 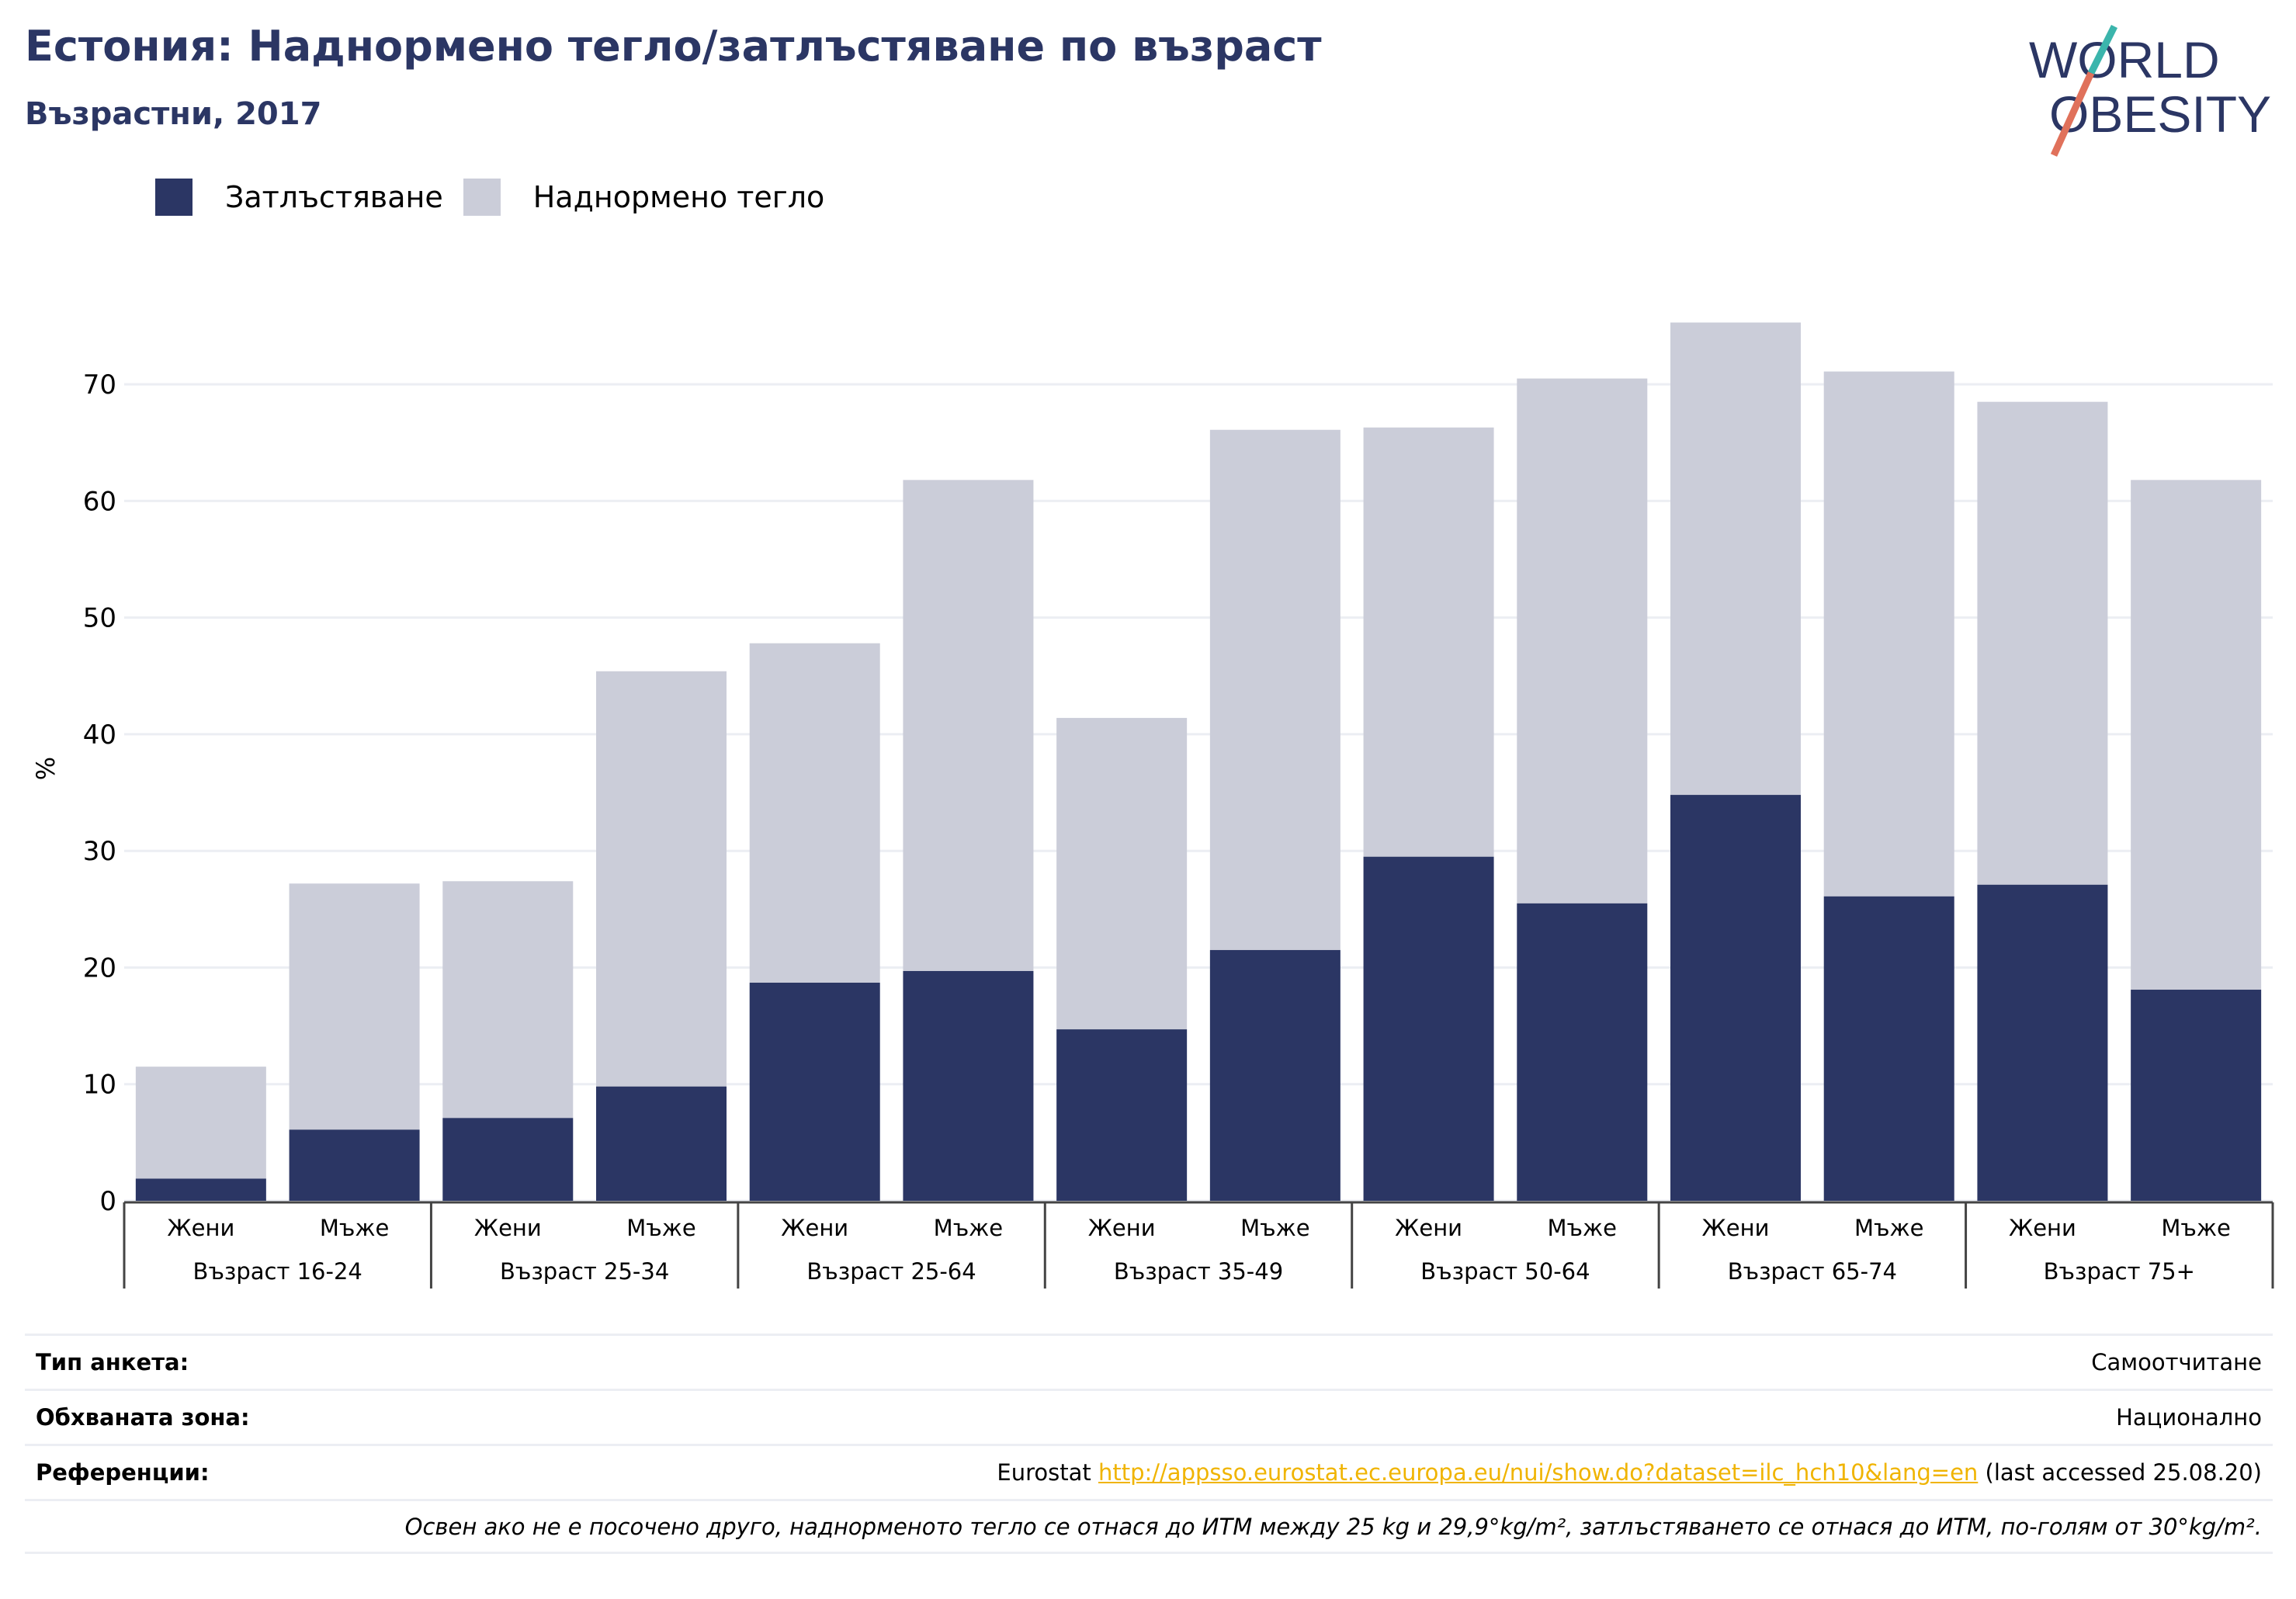 What do you see at coordinates (1149, 1361) in the screenshot?
I see `info-row-survey: Тип анкета: Самоотчитане` at bounding box center [1149, 1361].